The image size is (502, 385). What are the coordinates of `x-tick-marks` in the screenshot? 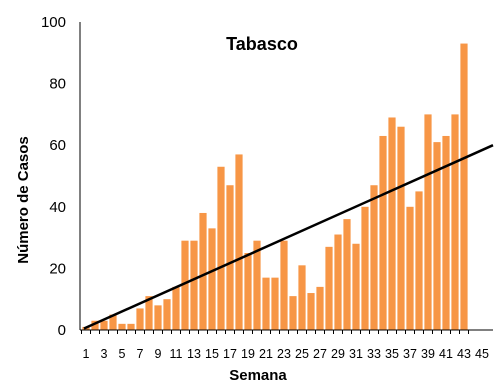 It's located at (275, 332).